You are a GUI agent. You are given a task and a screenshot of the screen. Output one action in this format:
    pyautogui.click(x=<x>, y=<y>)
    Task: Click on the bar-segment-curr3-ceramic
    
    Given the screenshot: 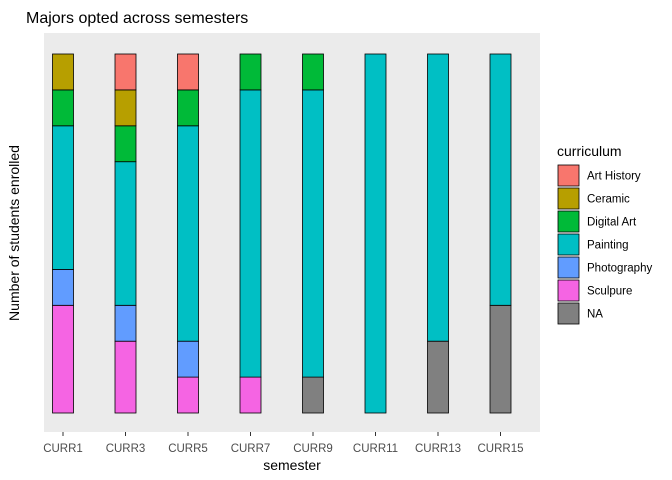 What is the action you would take?
    pyautogui.click(x=125, y=108)
    